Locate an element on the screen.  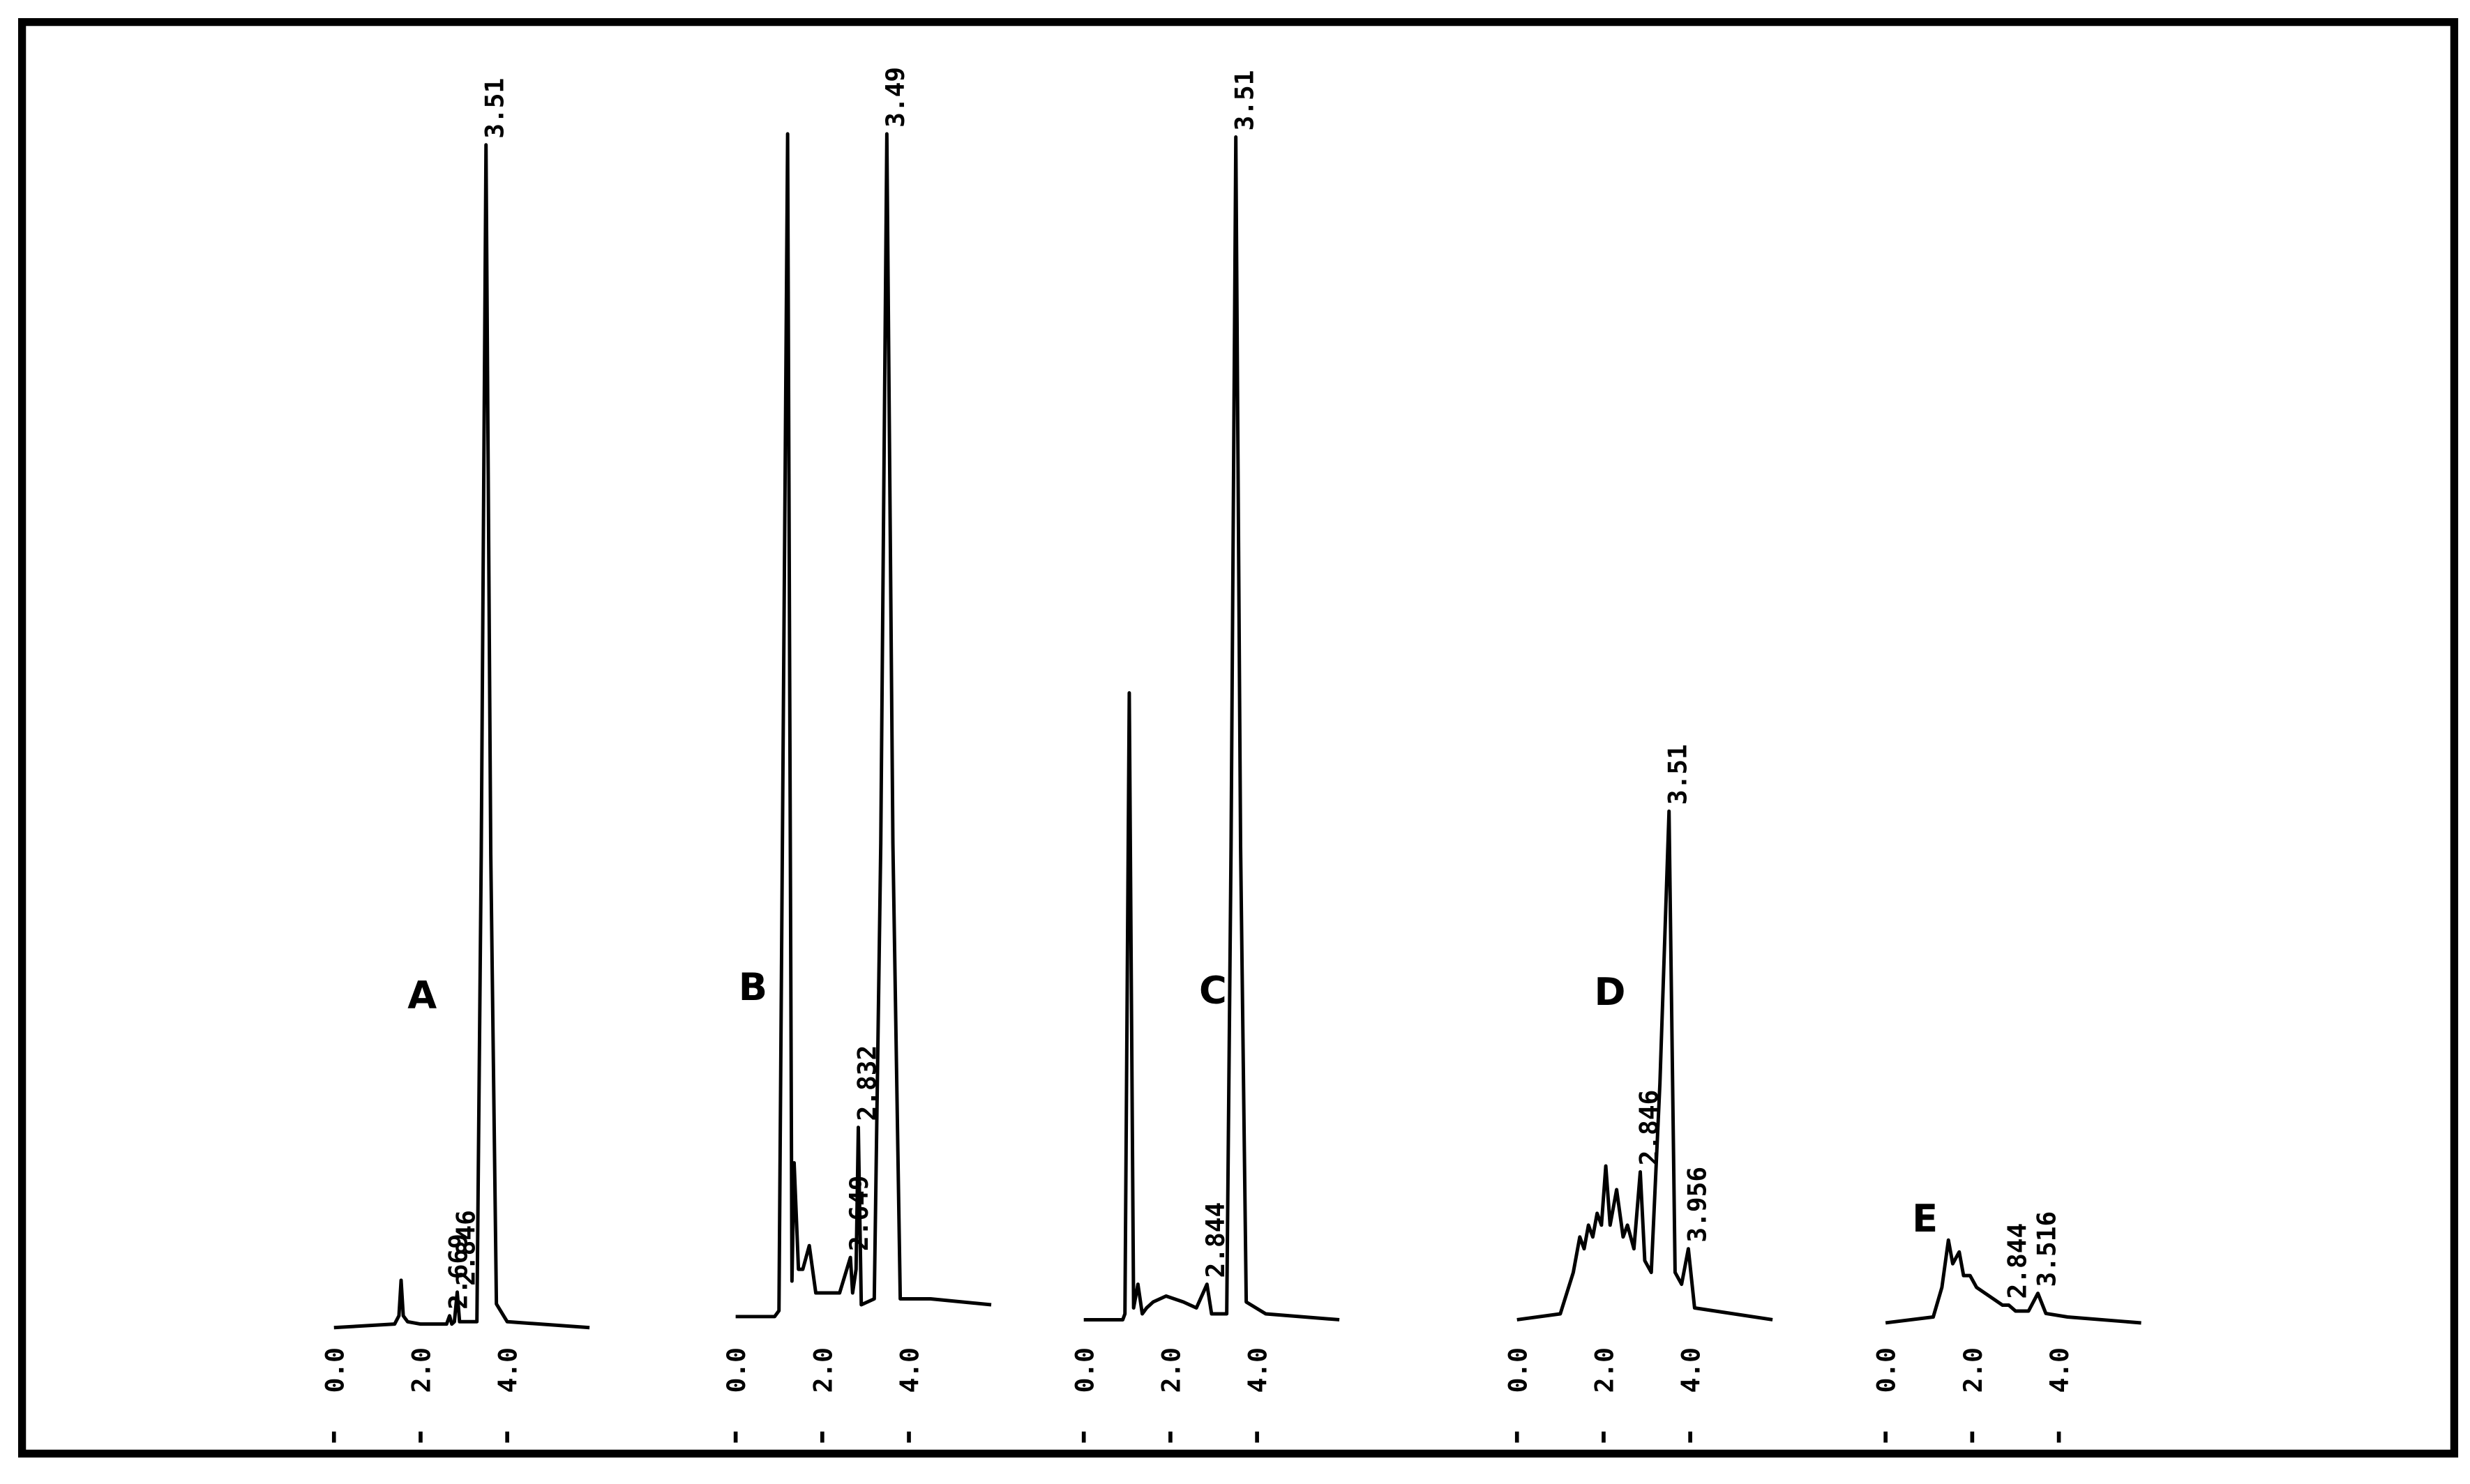
panel-label: A is located at coordinates (422, 995).